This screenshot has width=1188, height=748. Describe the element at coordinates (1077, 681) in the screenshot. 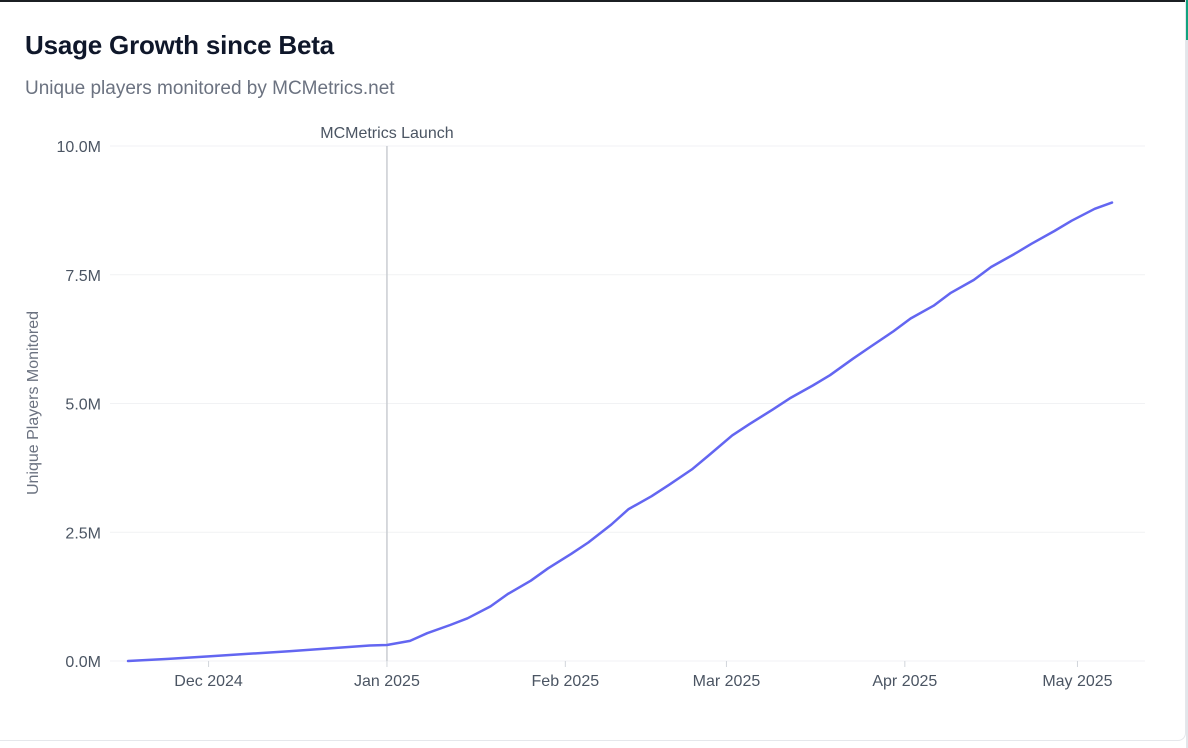

I see `x-tick-label: May 2025` at that location.